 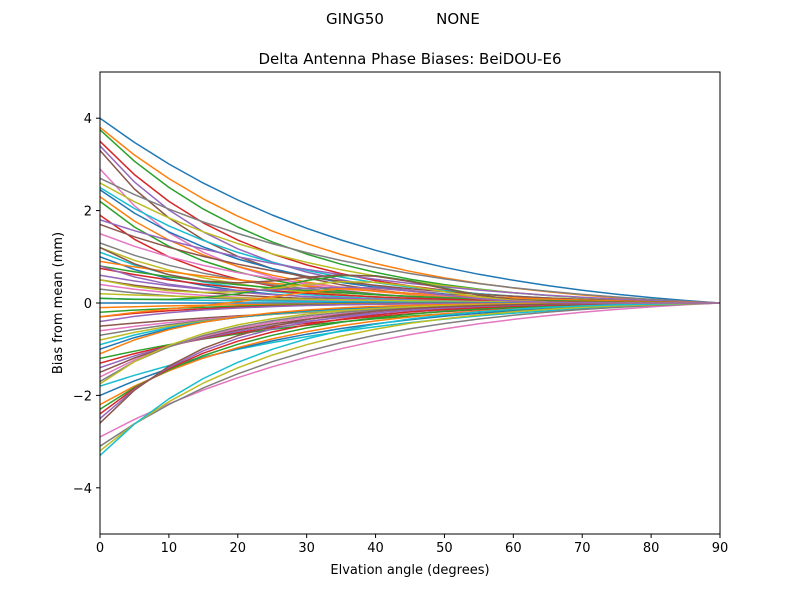 What do you see at coordinates (513, 548) in the screenshot?
I see `x-tick-label: 60` at bounding box center [513, 548].